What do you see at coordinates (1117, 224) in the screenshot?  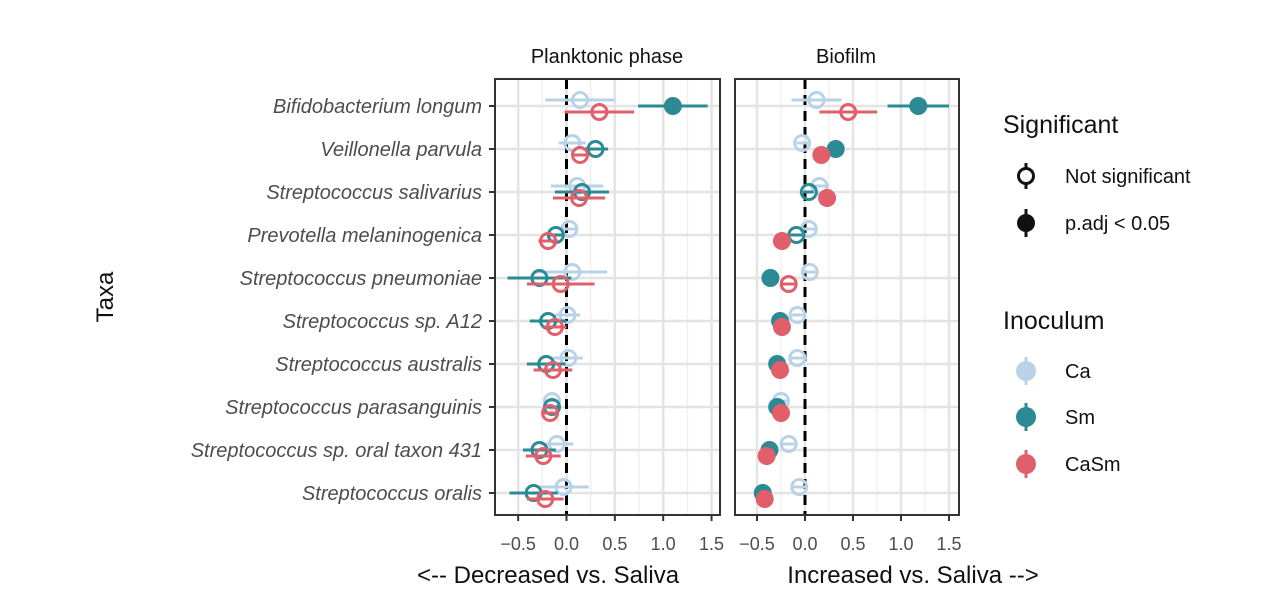 I see `legend-label-significant: p.adj < 0.05` at bounding box center [1117, 224].